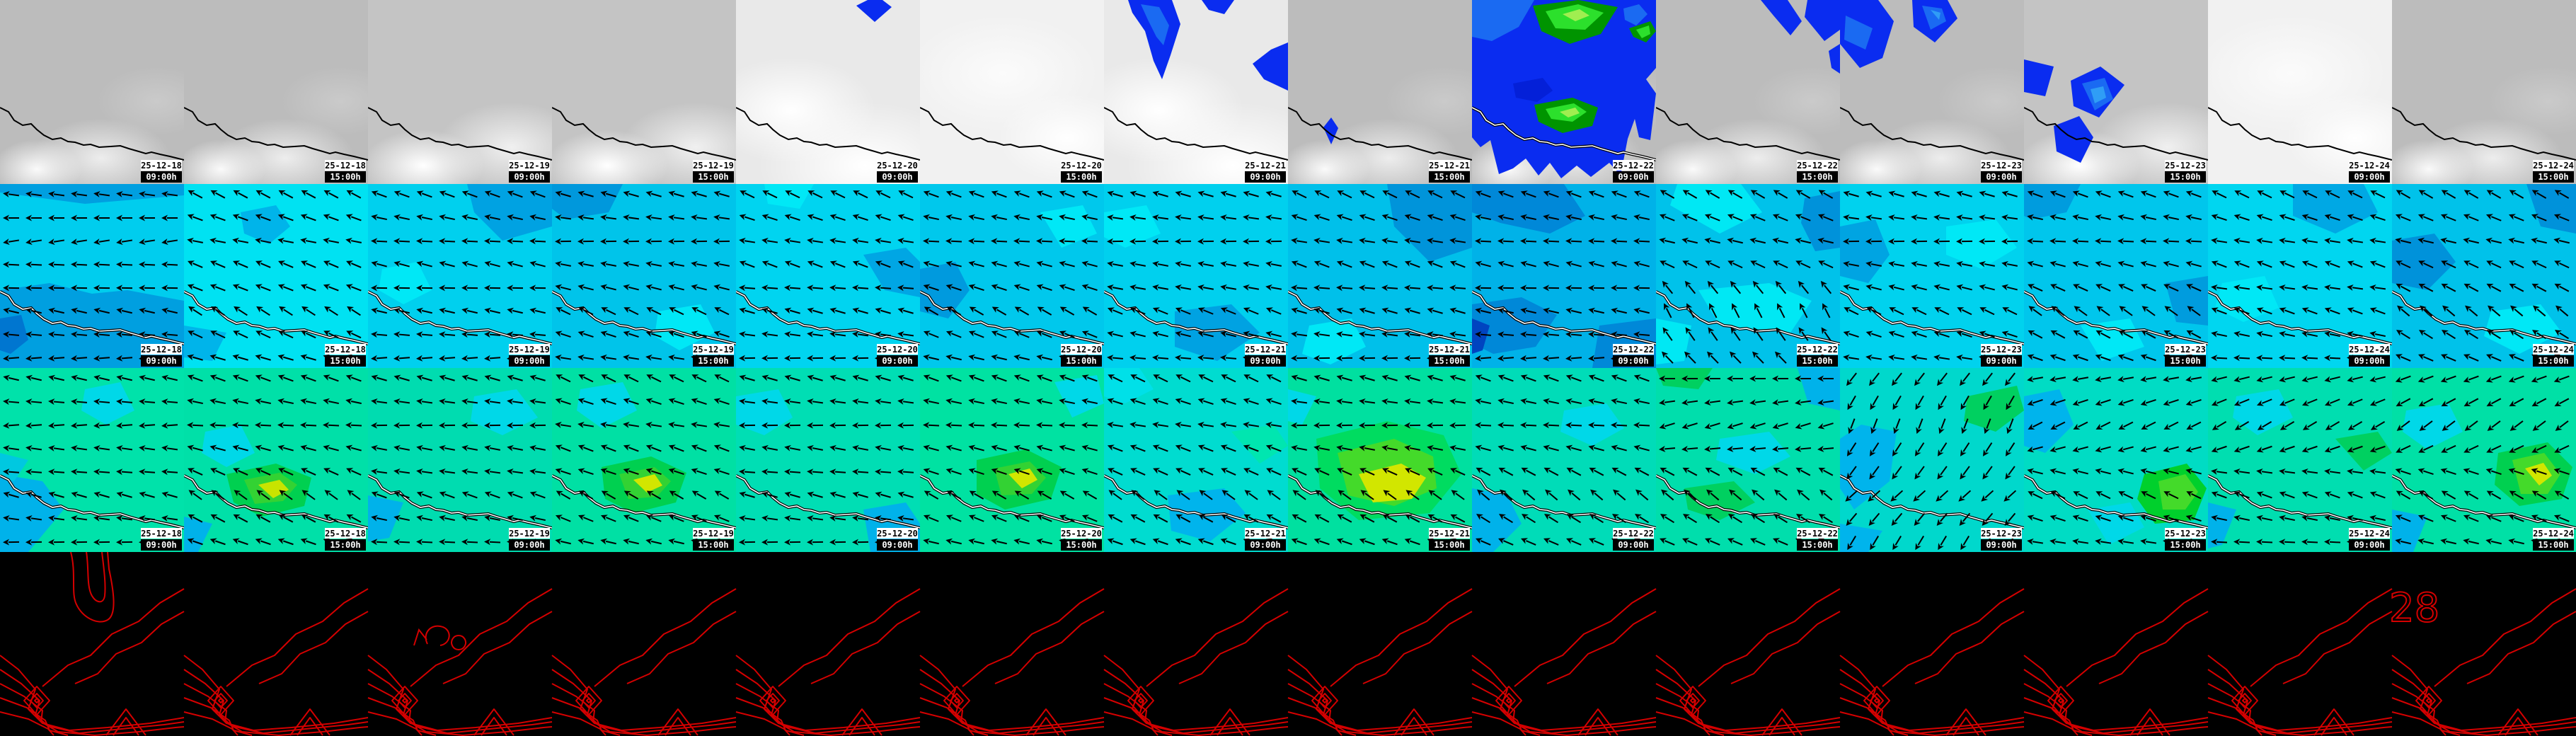 The image size is (2576, 736). Describe the element at coordinates (345, 534) in the screenshot. I see `frame-date-label: 25-12-18` at that location.